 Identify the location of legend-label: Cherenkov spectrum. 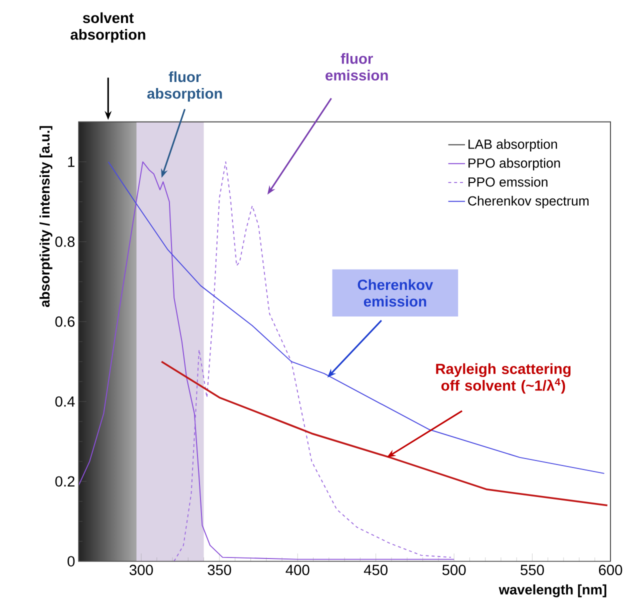
(528, 202).